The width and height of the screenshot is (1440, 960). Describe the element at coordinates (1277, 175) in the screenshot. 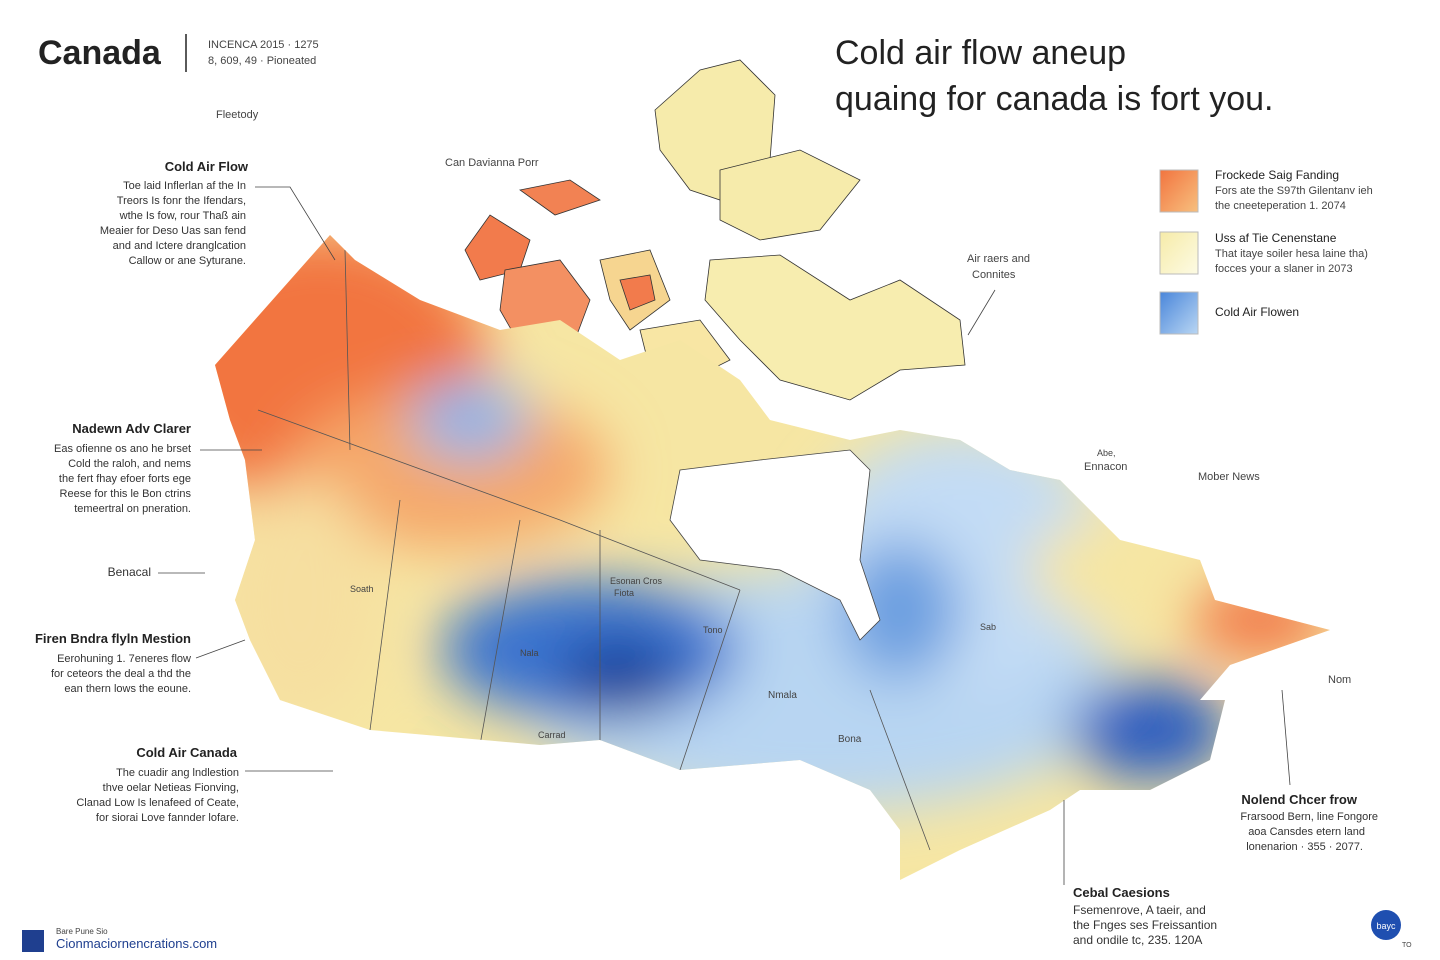

I see `legend-title: Frockede Saig Fanding` at that location.